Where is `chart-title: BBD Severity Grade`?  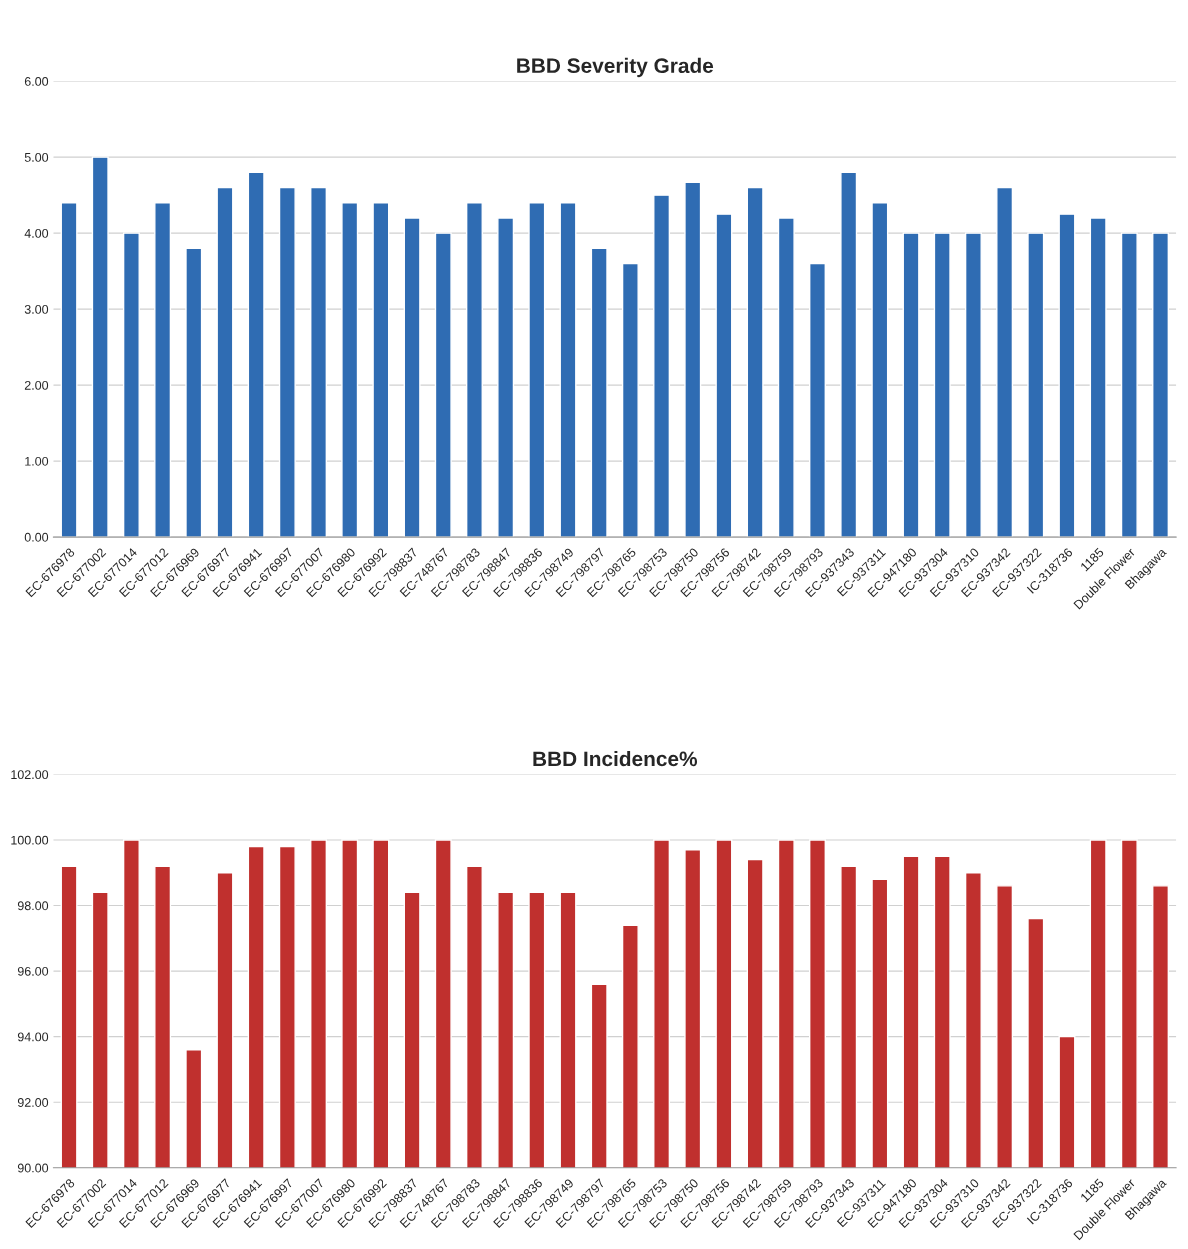 chart-title: BBD Severity Grade is located at coordinates (615, 67).